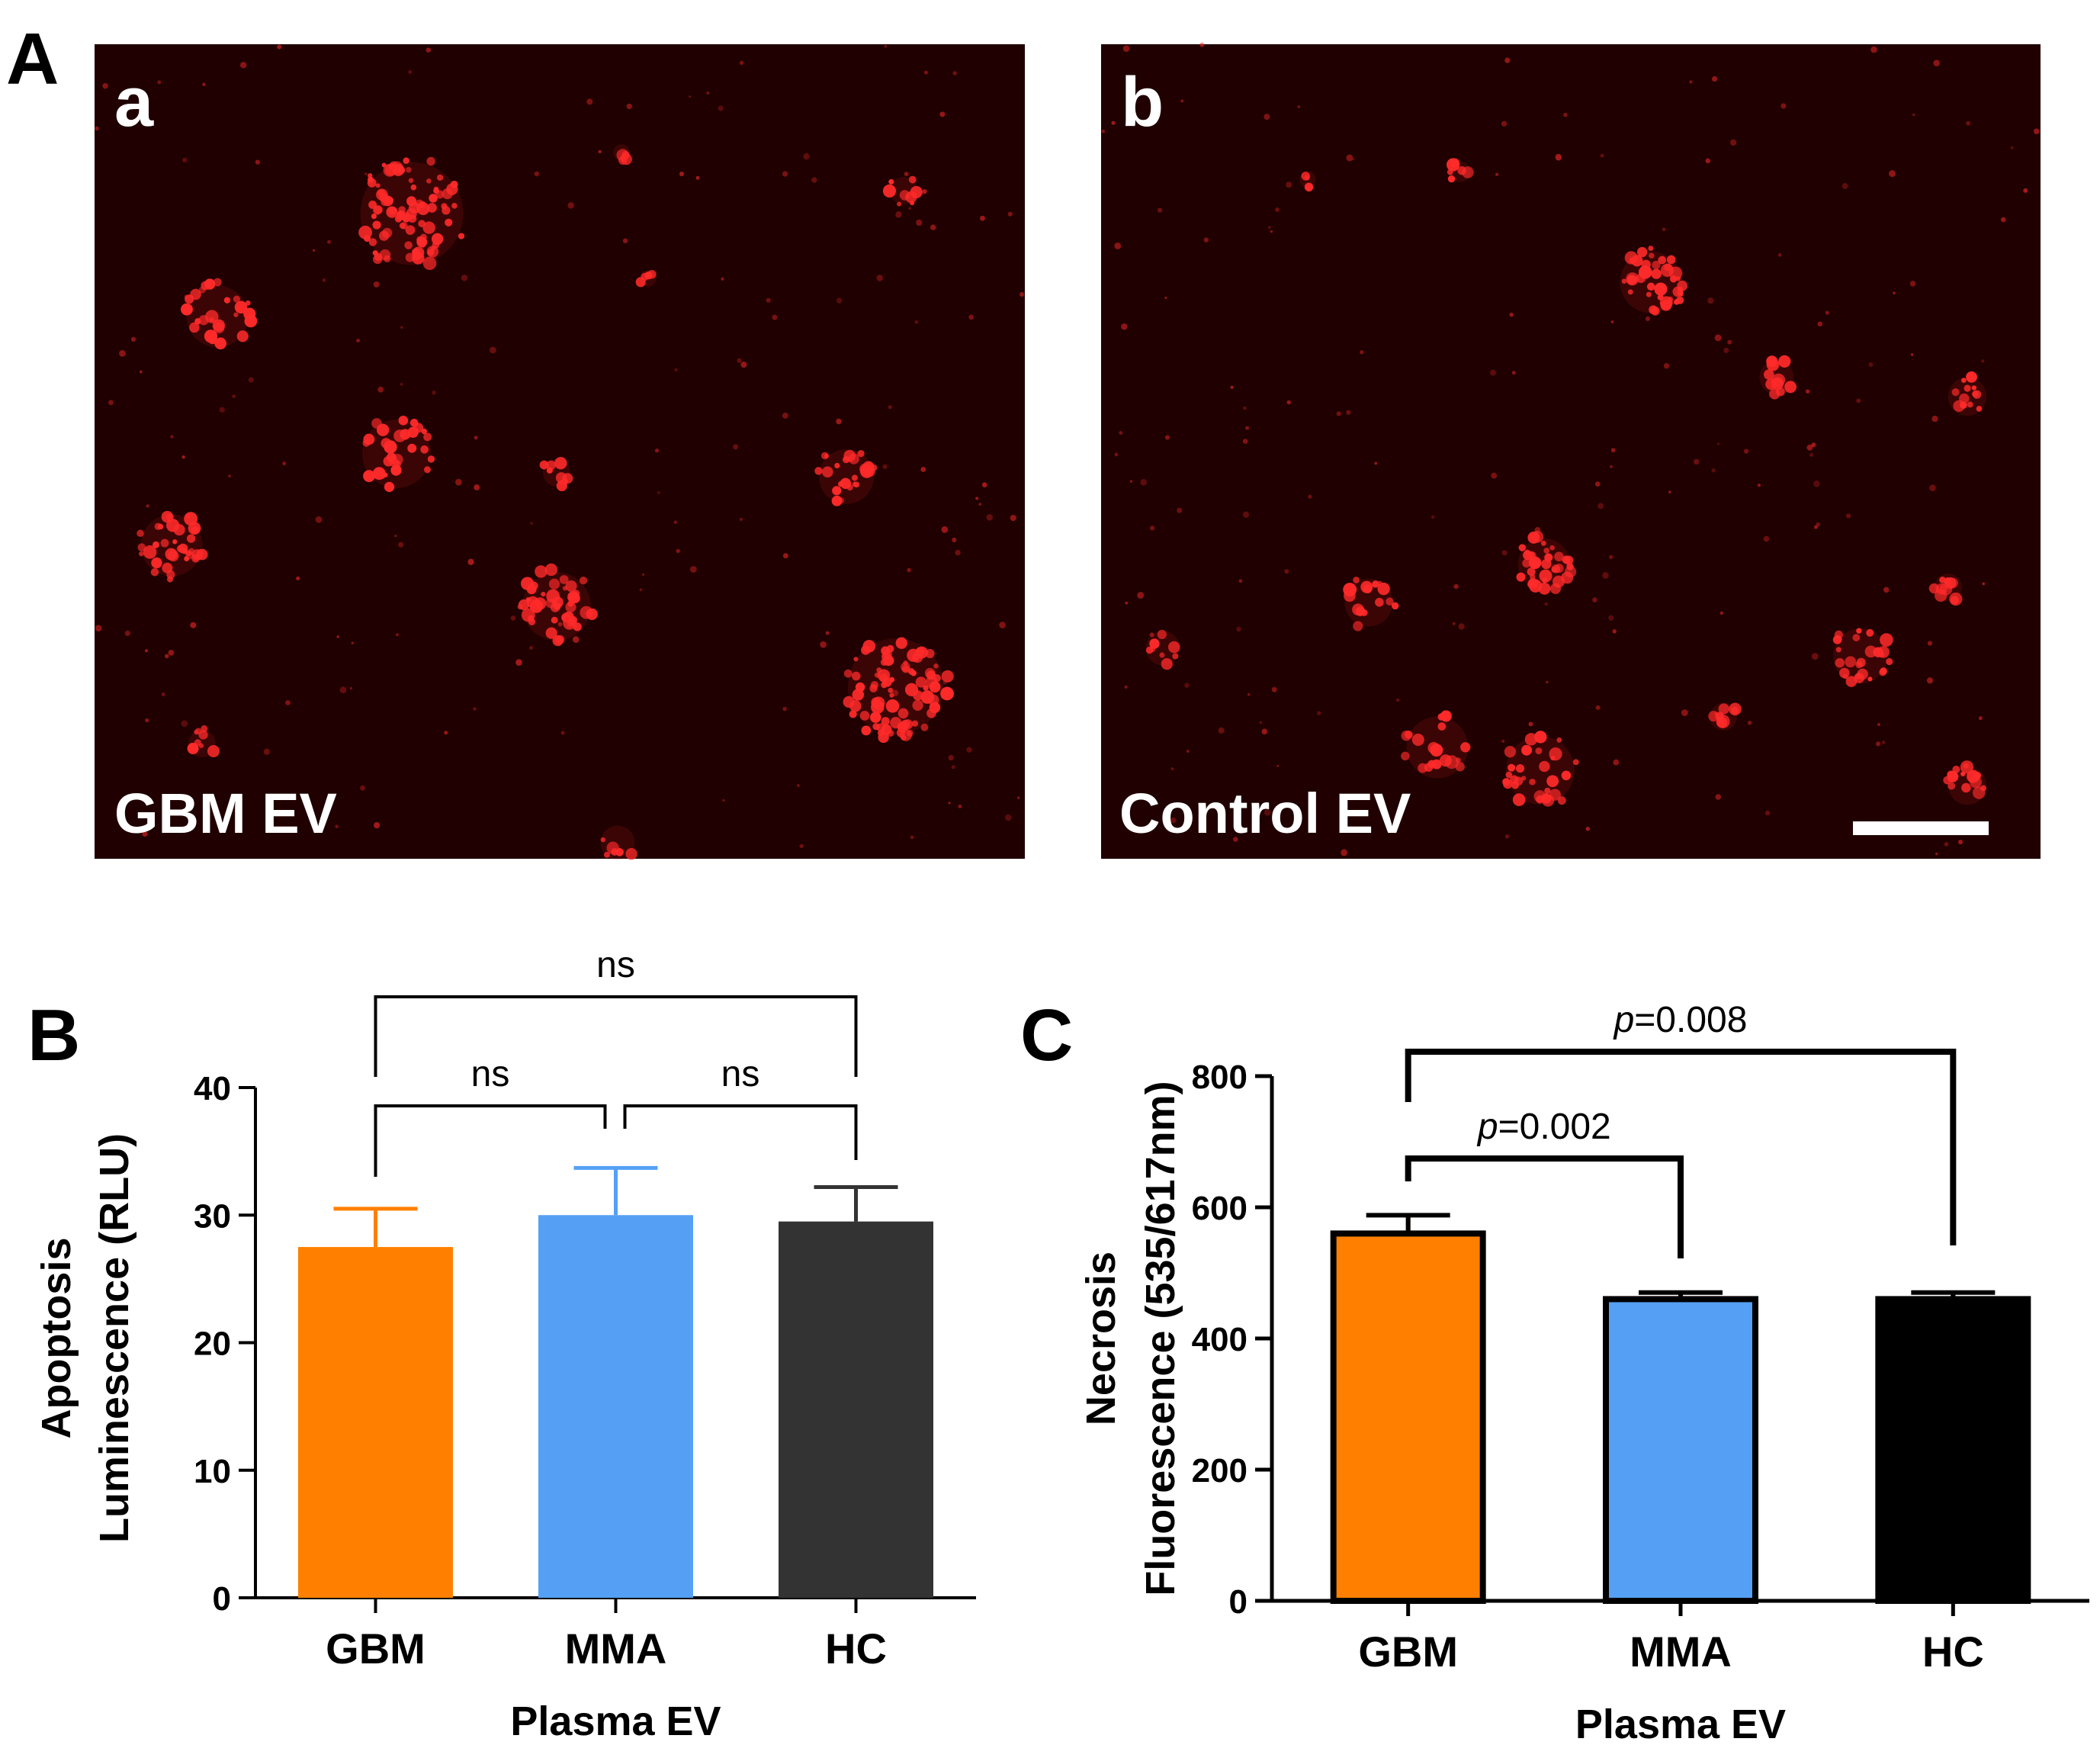 The width and height of the screenshot is (2100, 1761). What do you see at coordinates (213, 1216) in the screenshot?
I see `y-tick-label: 30` at bounding box center [213, 1216].